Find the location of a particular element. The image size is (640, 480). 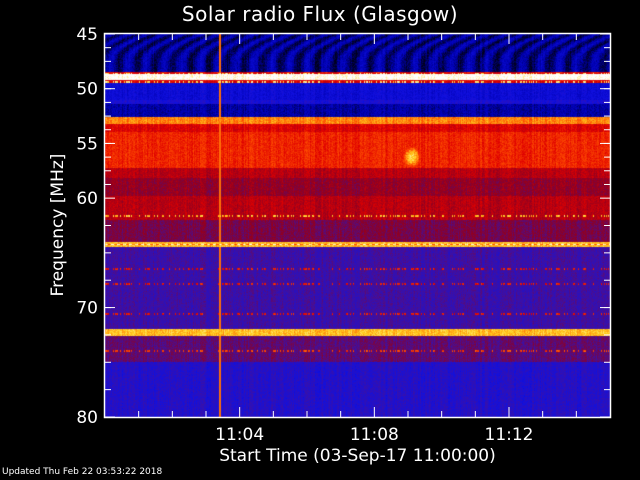

y-tick-label: 70 is located at coordinates (87, 309).